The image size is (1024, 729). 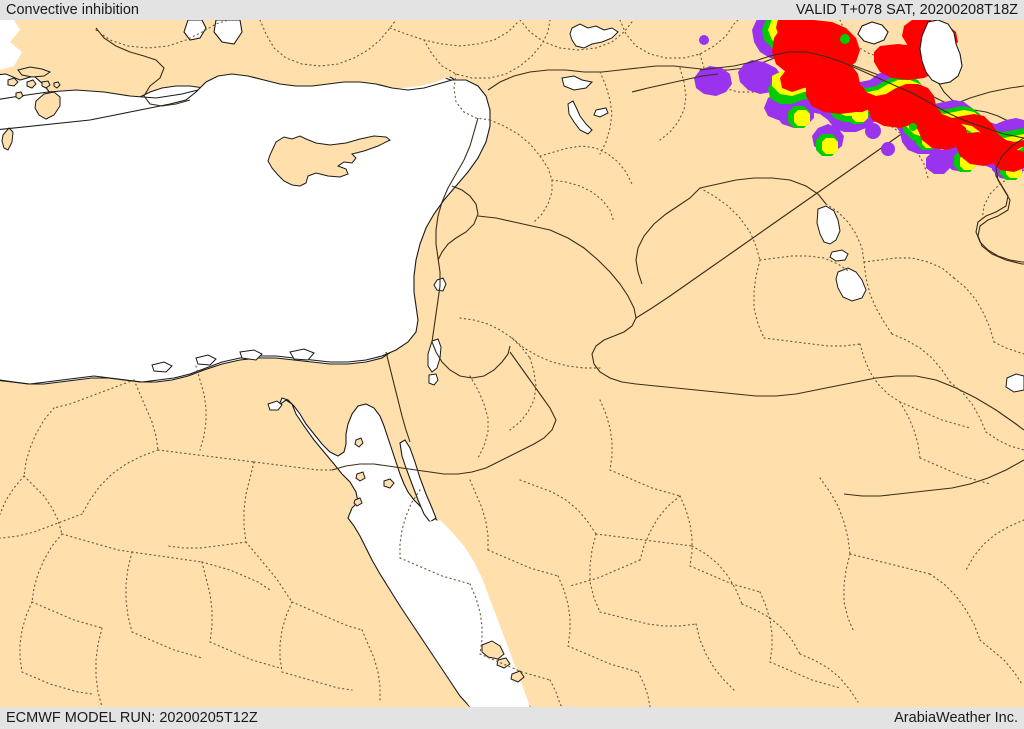 What do you see at coordinates (458, 223) in the screenshot?
I see `border-lebanon` at bounding box center [458, 223].